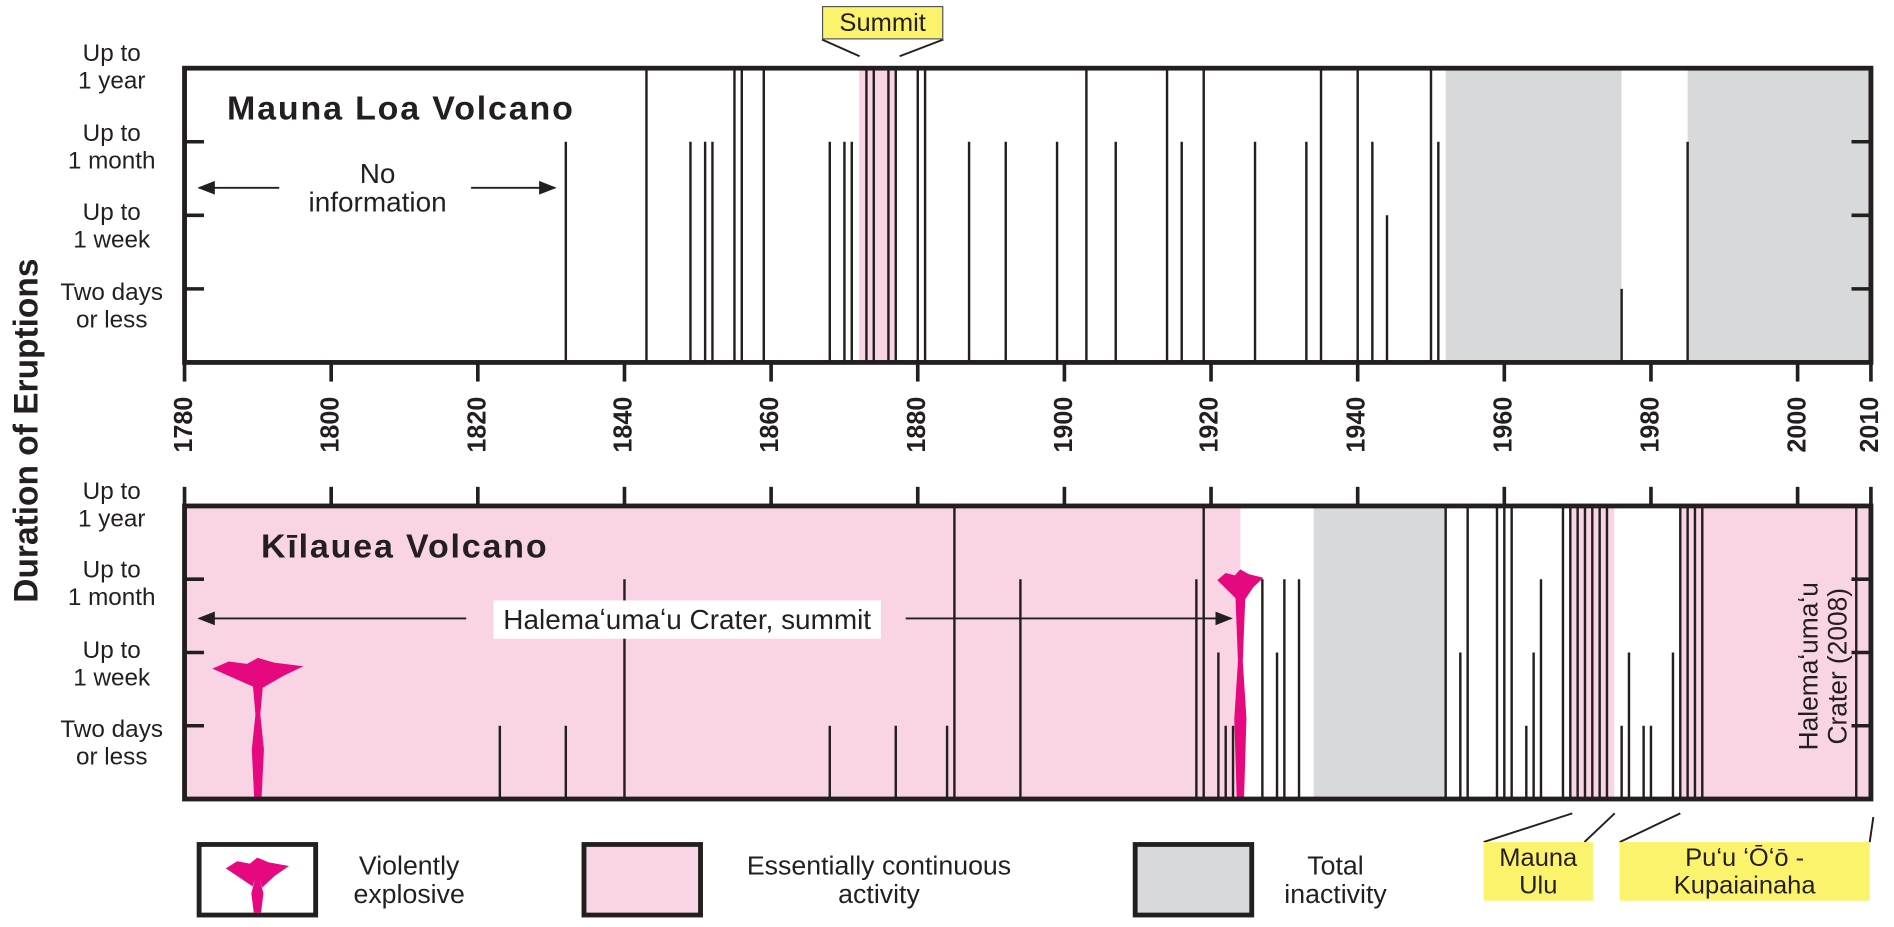 Image resolution: width=1894 pixels, height=927 pixels. I want to click on x-tick-label: 2010, so click(1870, 424).